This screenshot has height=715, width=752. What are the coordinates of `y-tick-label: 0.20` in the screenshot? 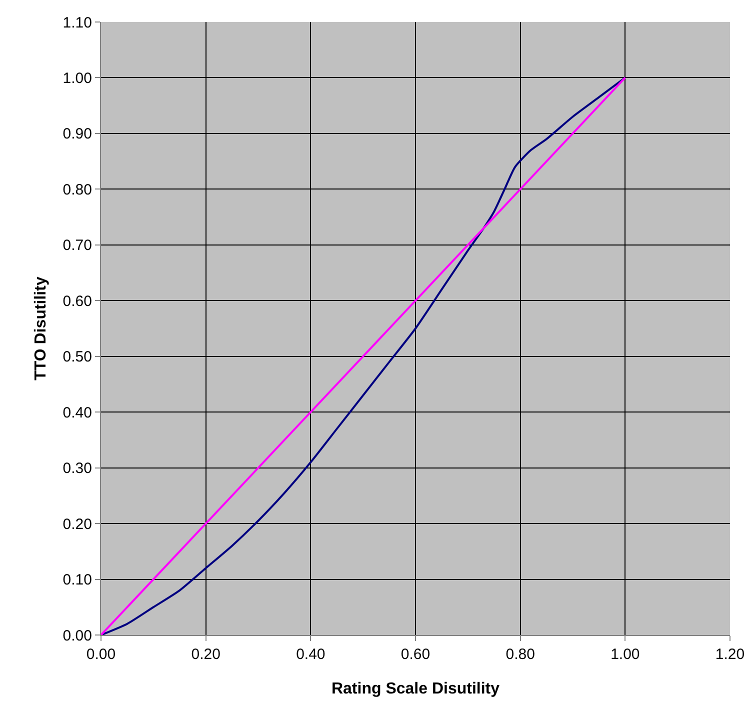 It's located at (77, 524).